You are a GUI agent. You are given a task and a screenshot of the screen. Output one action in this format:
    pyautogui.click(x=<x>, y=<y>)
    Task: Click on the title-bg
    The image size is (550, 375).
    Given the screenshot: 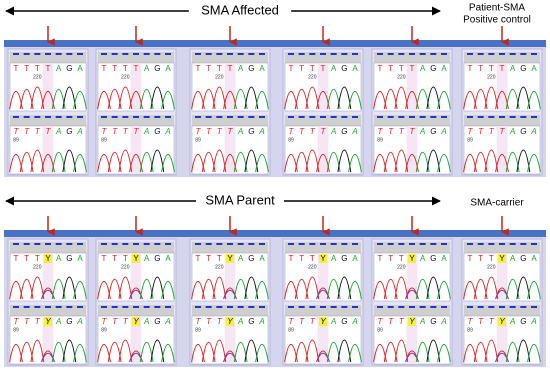 What is the action you would take?
    pyautogui.click(x=240, y=201)
    